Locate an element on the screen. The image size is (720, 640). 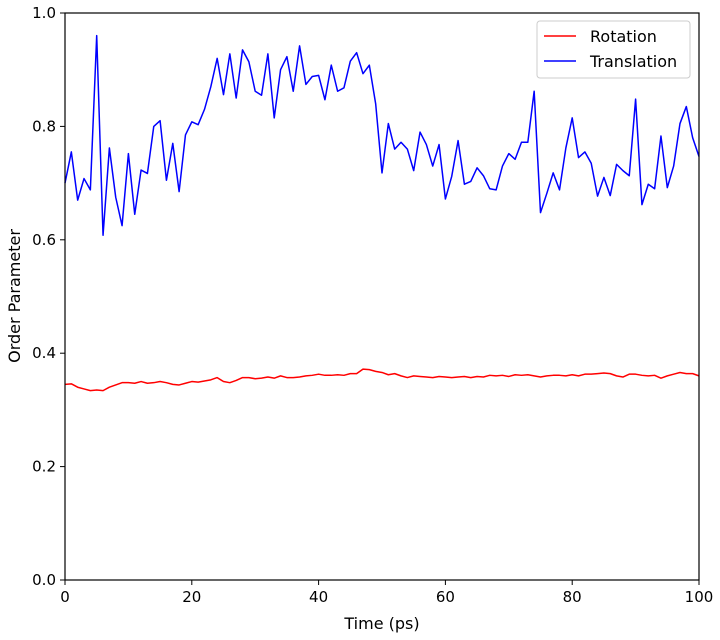
y-axis-label: Order Parameter is located at coordinates (14, 296).